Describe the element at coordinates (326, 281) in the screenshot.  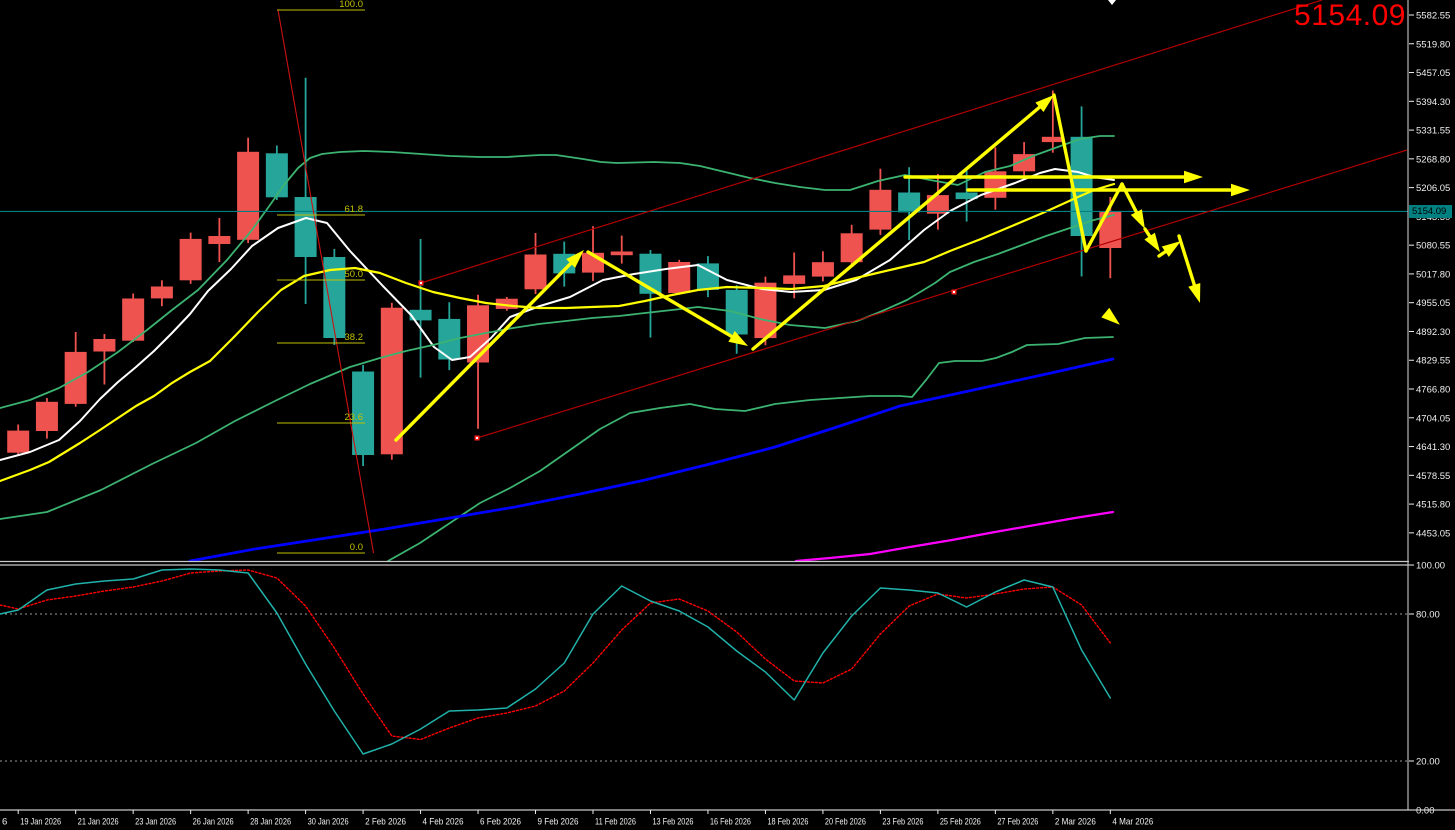
I see `fib-trend-line` at that location.